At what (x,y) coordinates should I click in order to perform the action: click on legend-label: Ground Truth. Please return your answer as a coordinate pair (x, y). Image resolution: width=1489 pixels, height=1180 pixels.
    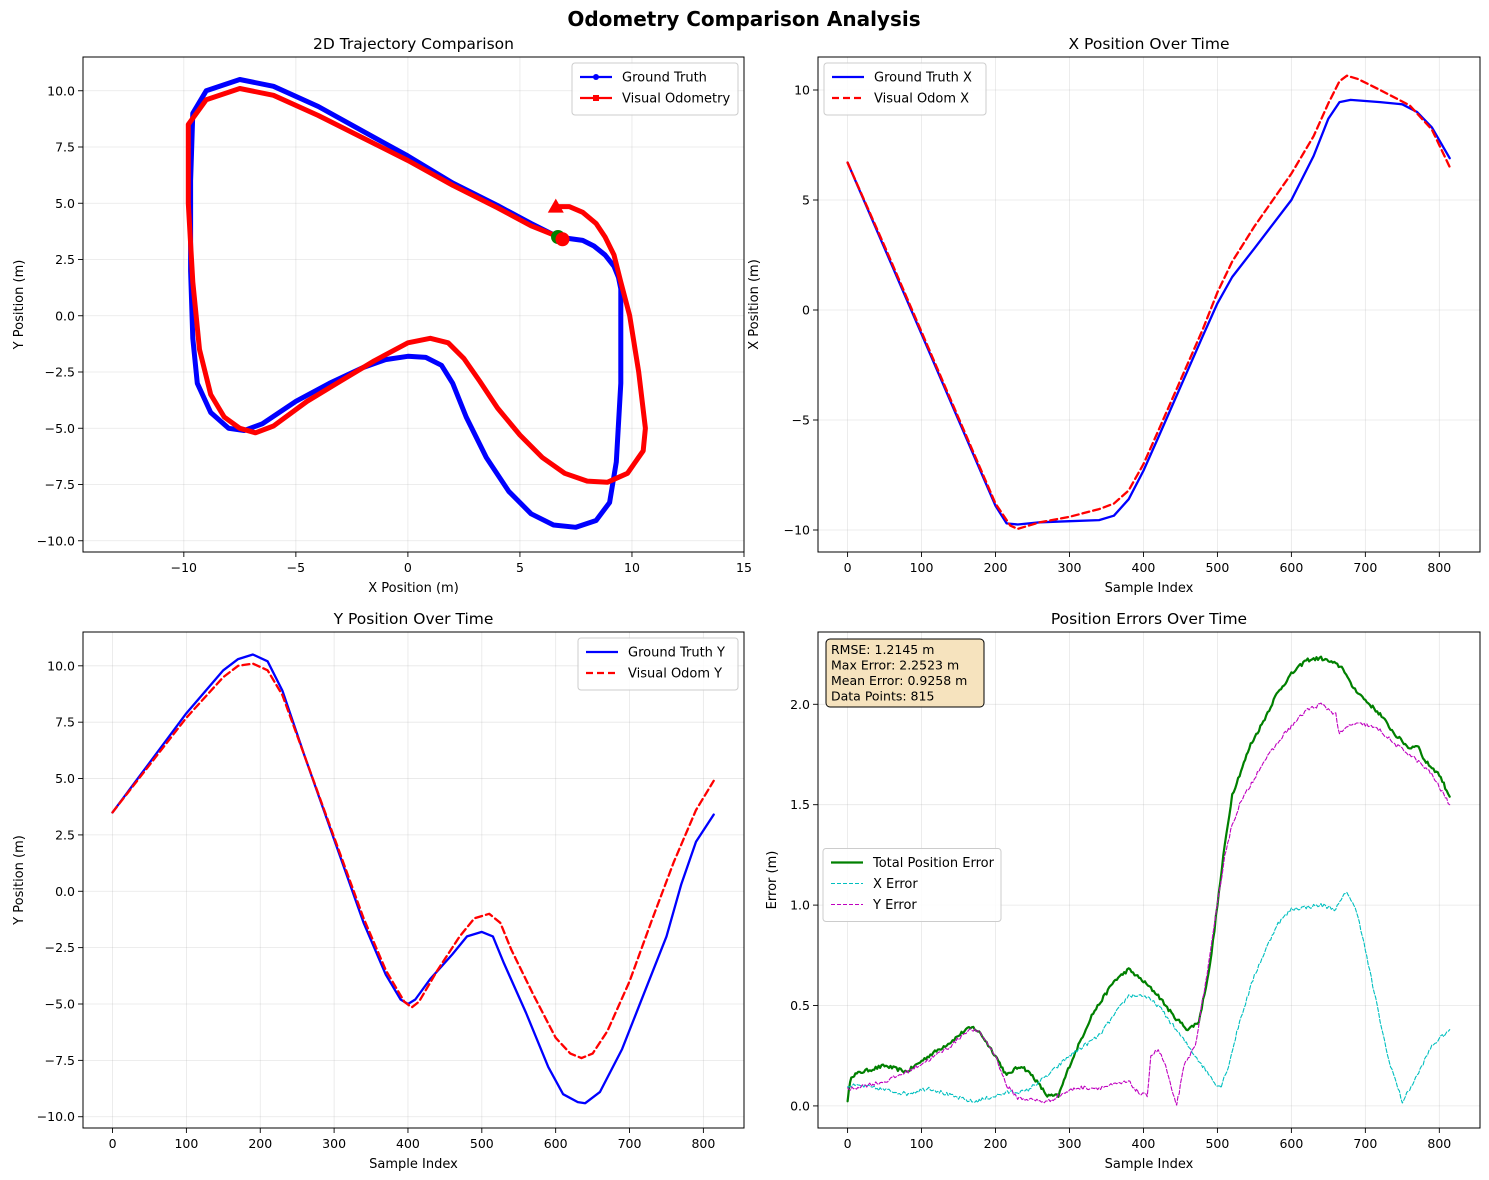
    Looking at the image, I should click on (664, 78).